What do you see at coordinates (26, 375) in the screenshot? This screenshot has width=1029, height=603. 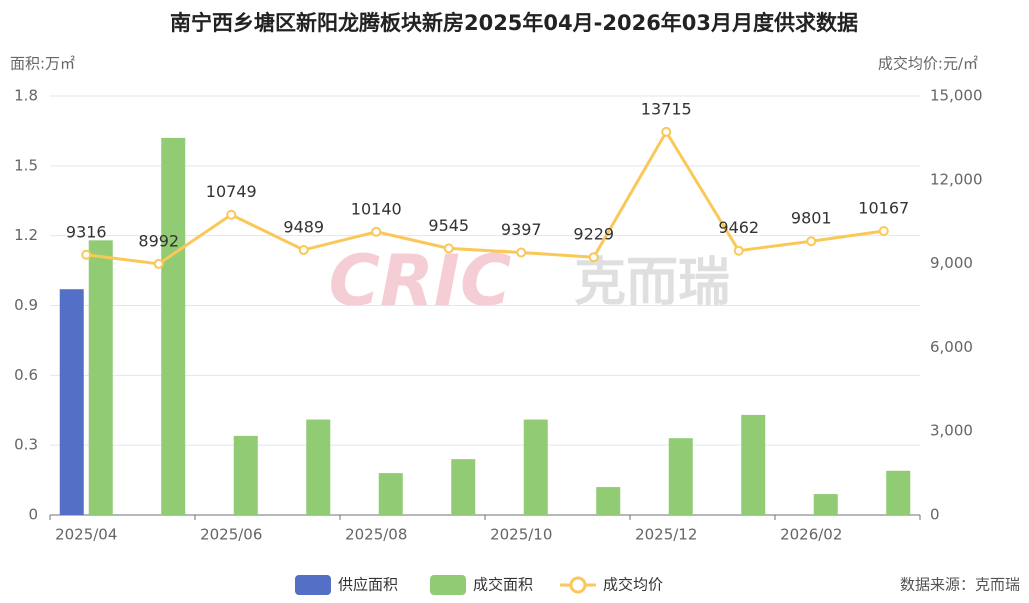 I see `y-tick-label: 0.6` at bounding box center [26, 375].